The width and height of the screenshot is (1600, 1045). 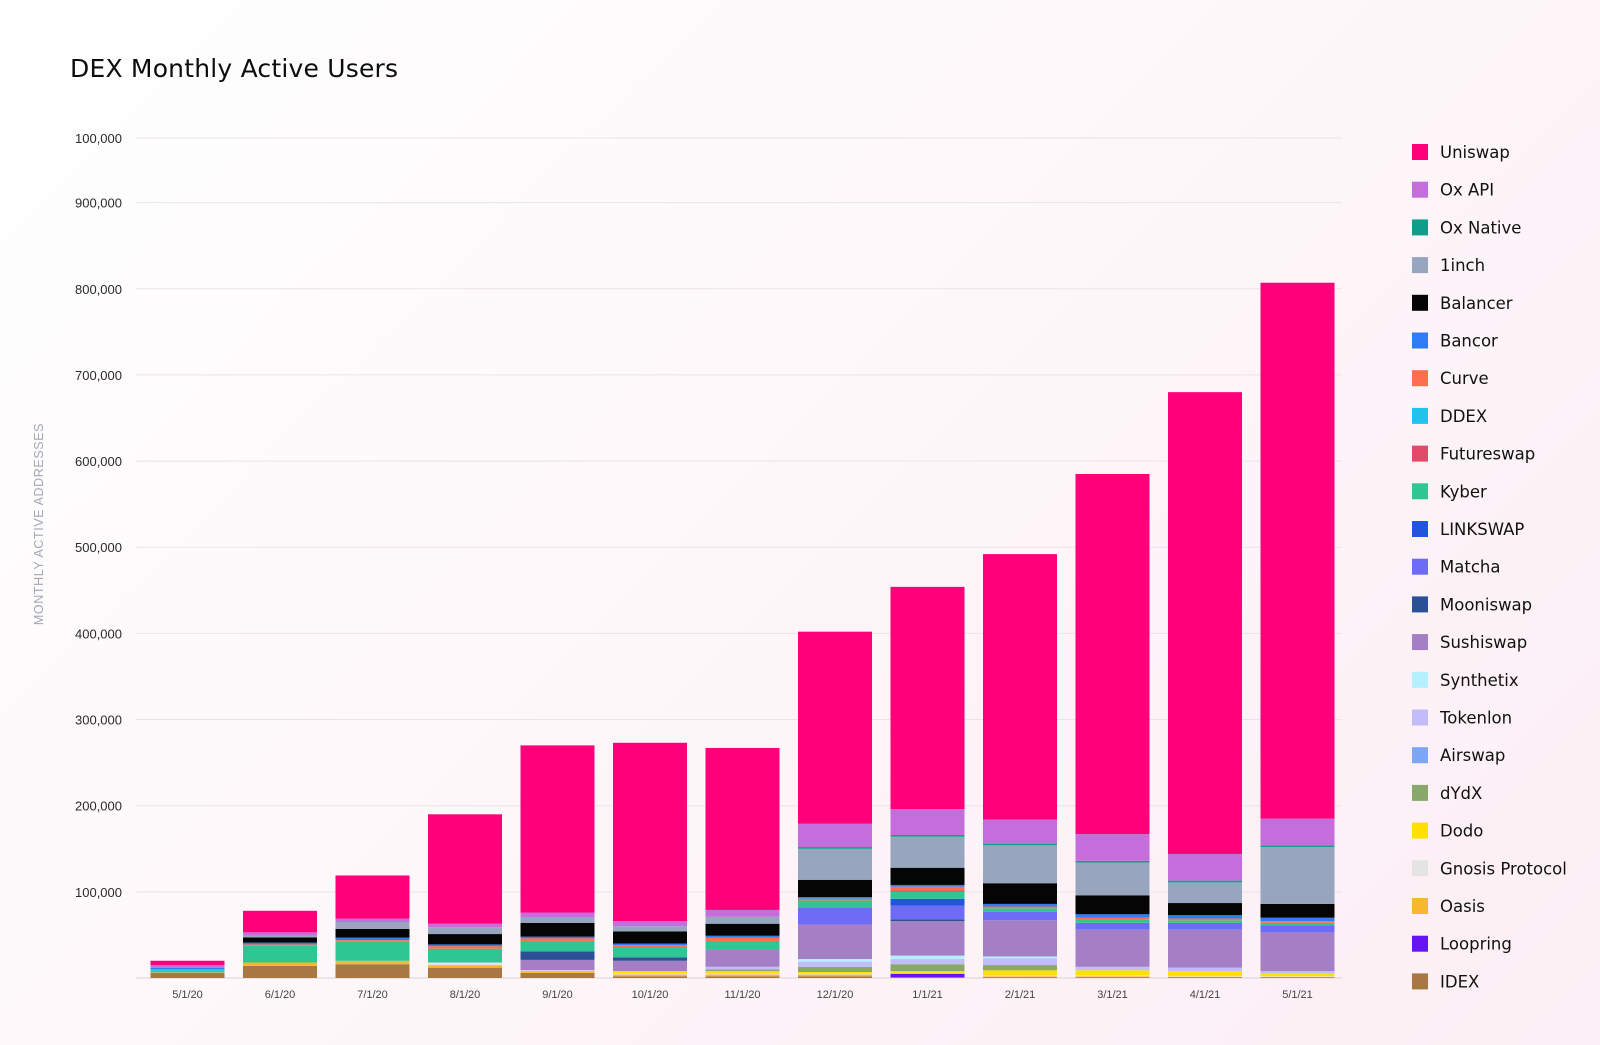 I want to click on legend-label: Uniswap, so click(x=1475, y=152).